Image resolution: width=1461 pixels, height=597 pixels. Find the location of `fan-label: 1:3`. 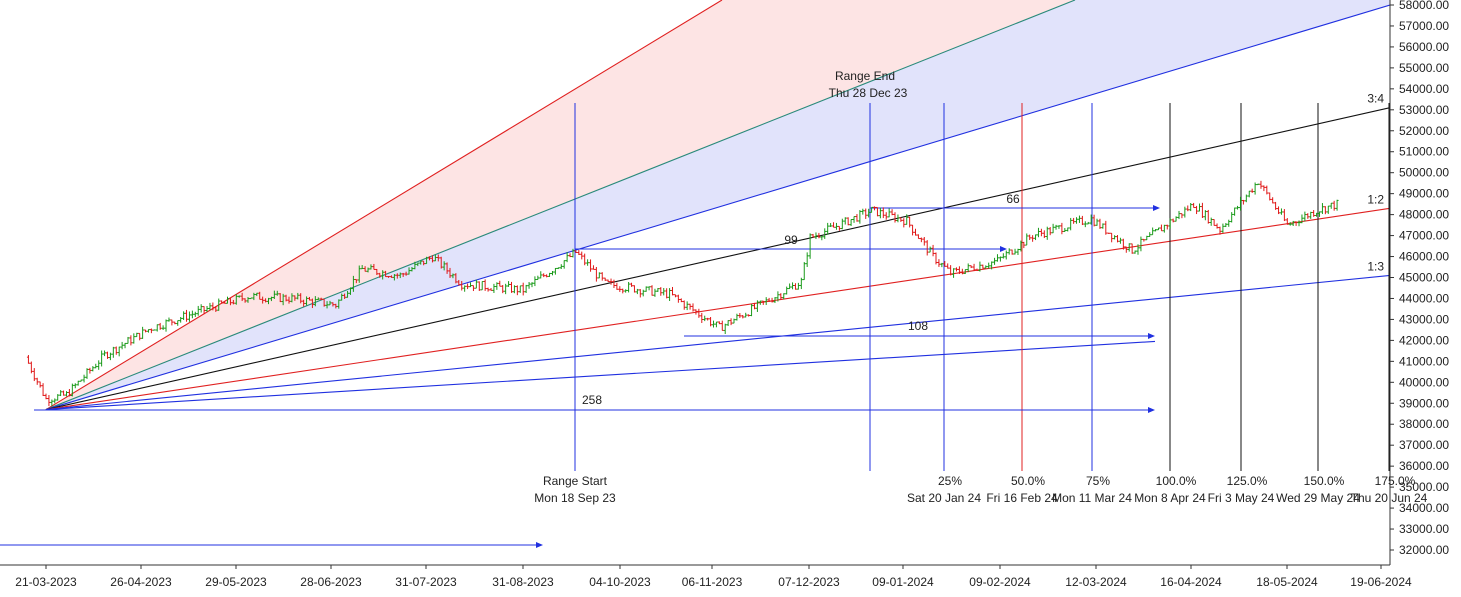

fan-label: 1:3 is located at coordinates (1375, 266).